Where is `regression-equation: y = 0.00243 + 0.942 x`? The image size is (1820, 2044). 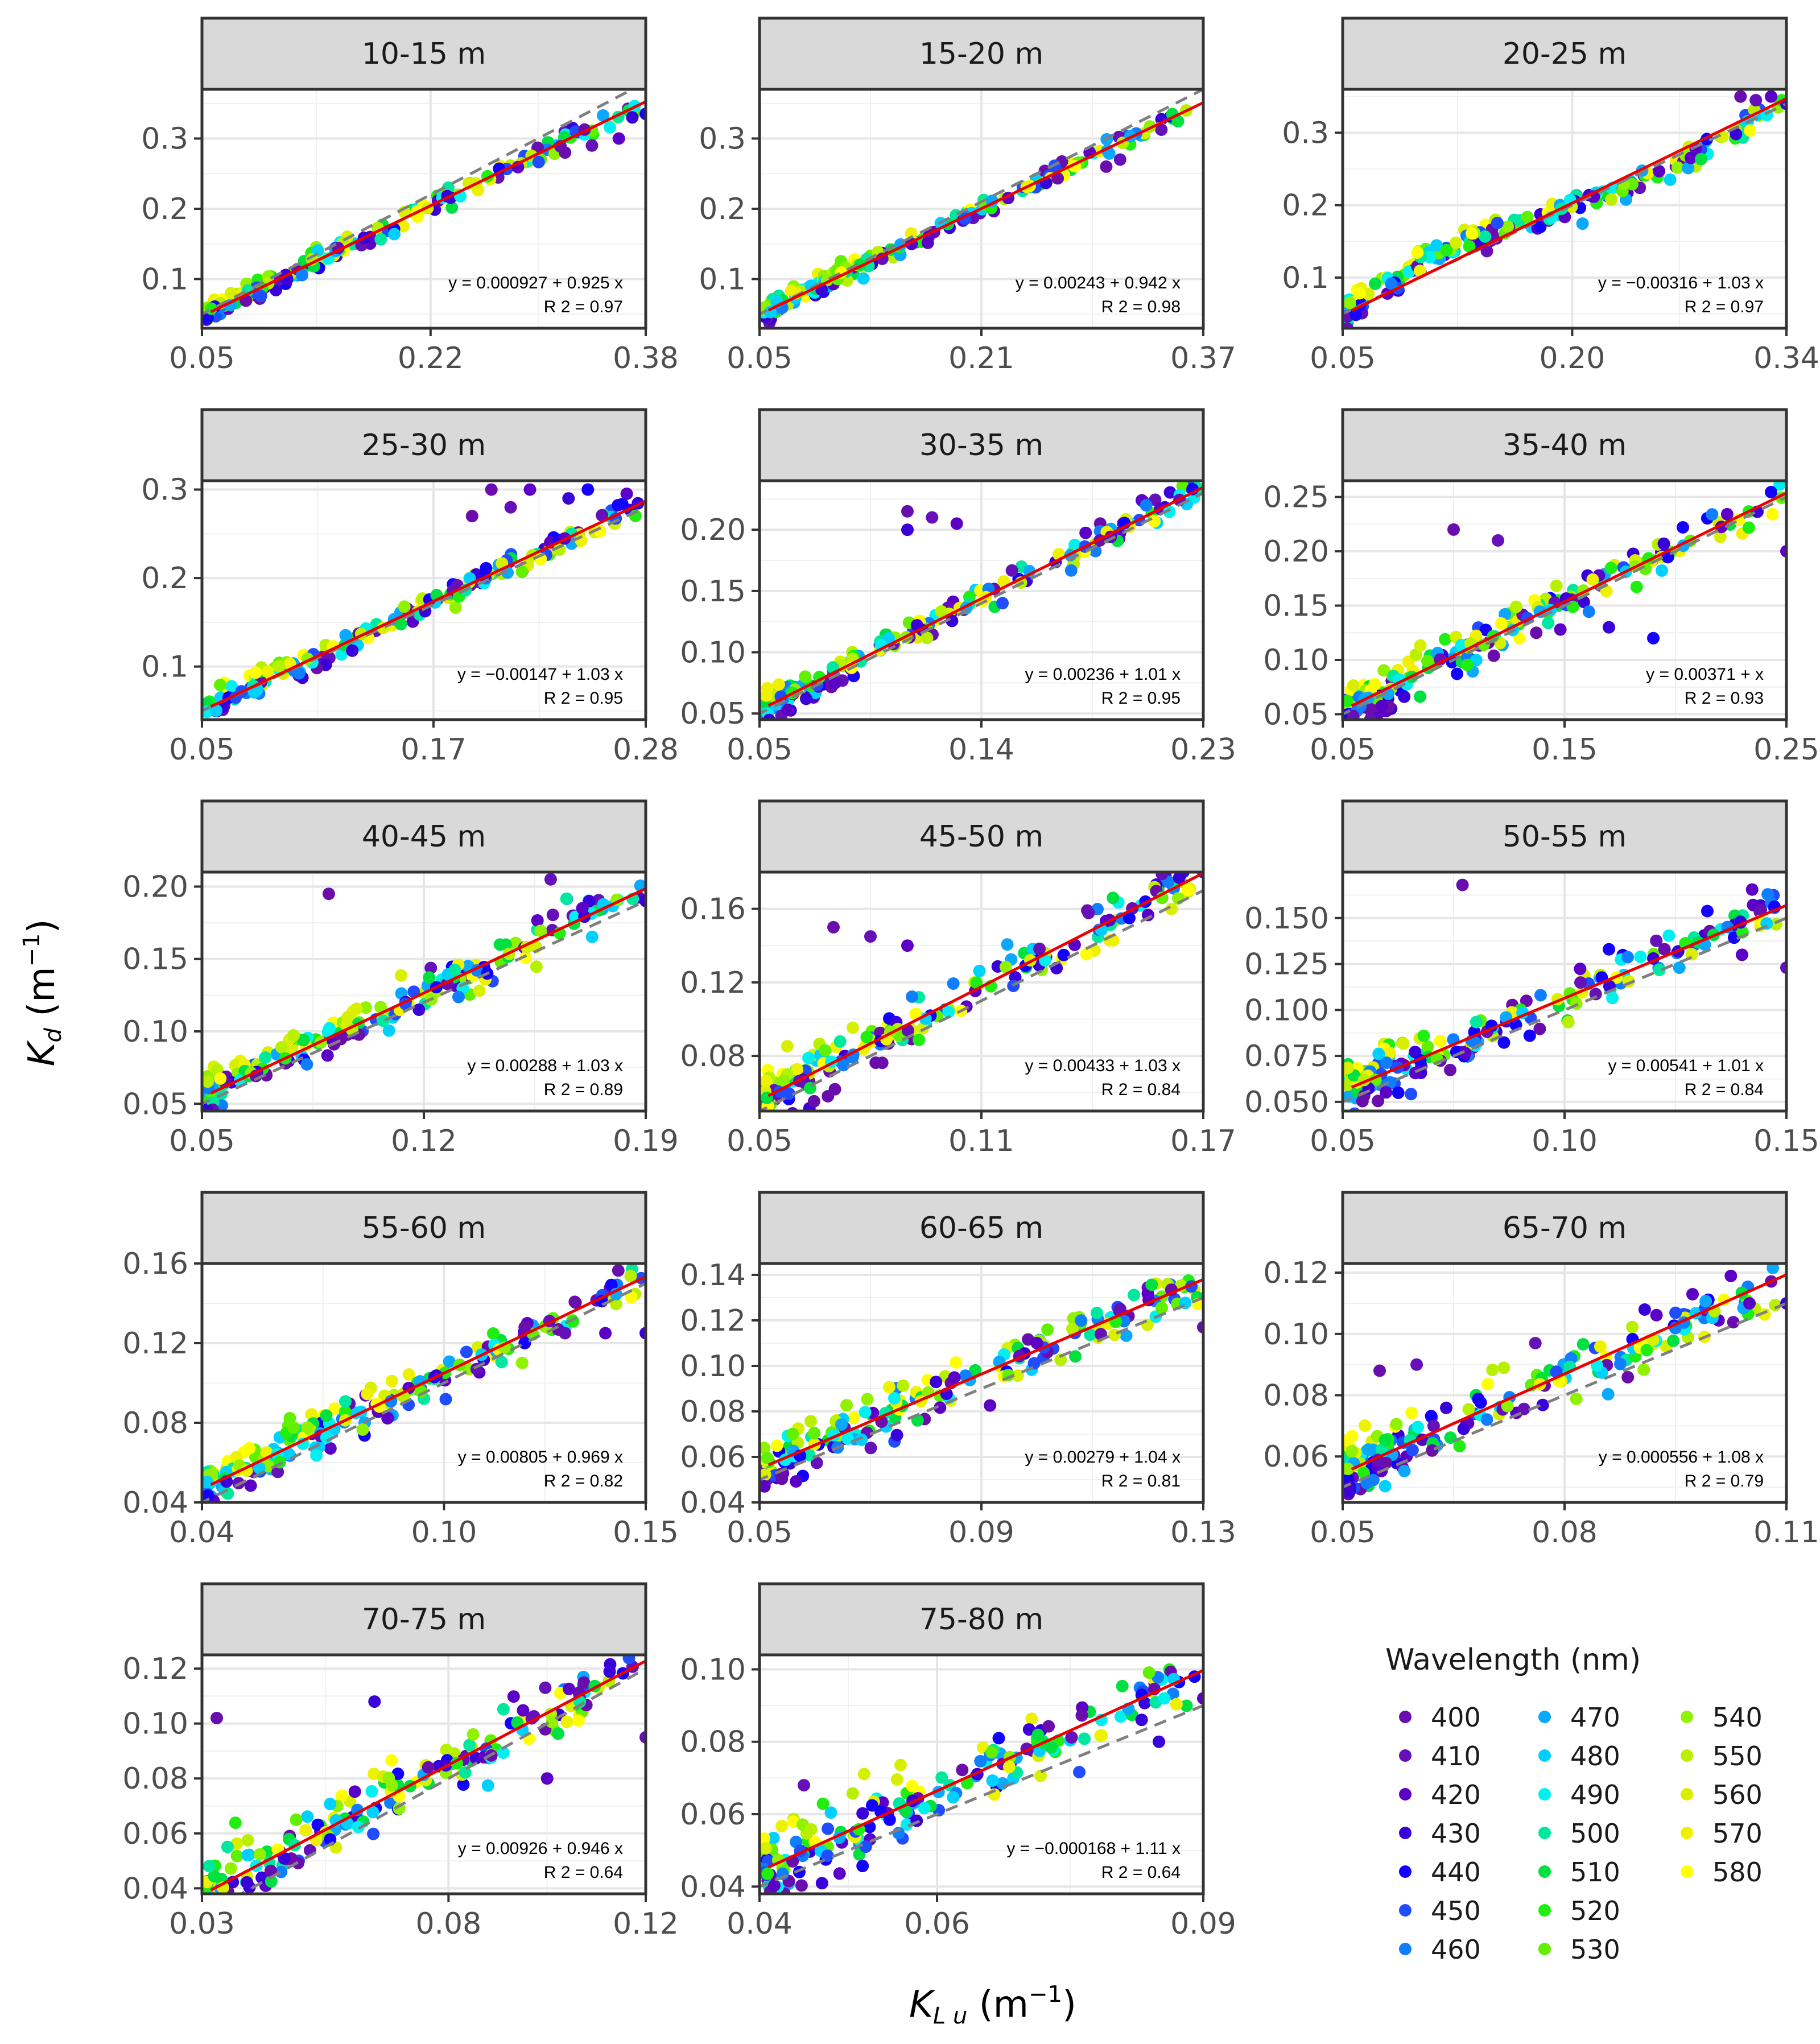 regression-equation: y = 0.00243 + 0.942 x is located at coordinates (1098, 283).